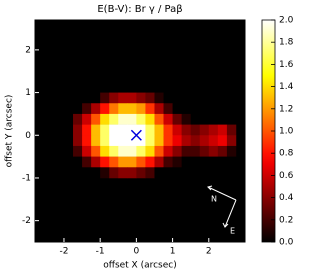 The height and width of the screenshot is (272, 320). Describe the element at coordinates (286, 43) in the screenshot. I see `colorbar-tick-label: 1.8` at that location.